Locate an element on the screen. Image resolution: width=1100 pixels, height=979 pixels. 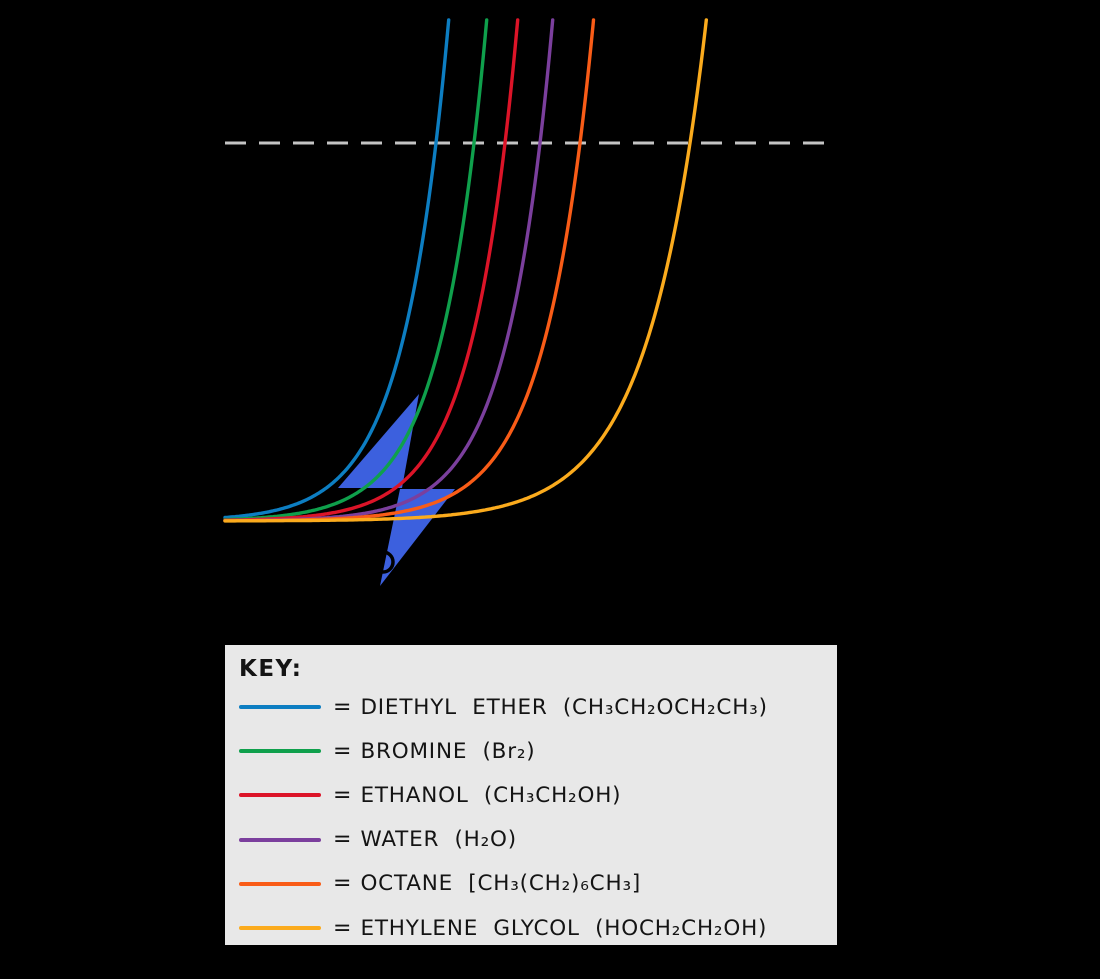
legend-item: = ETHYLENE GLYCOL (HOCH₂CH₂OH) is located at coordinates (531, 928).